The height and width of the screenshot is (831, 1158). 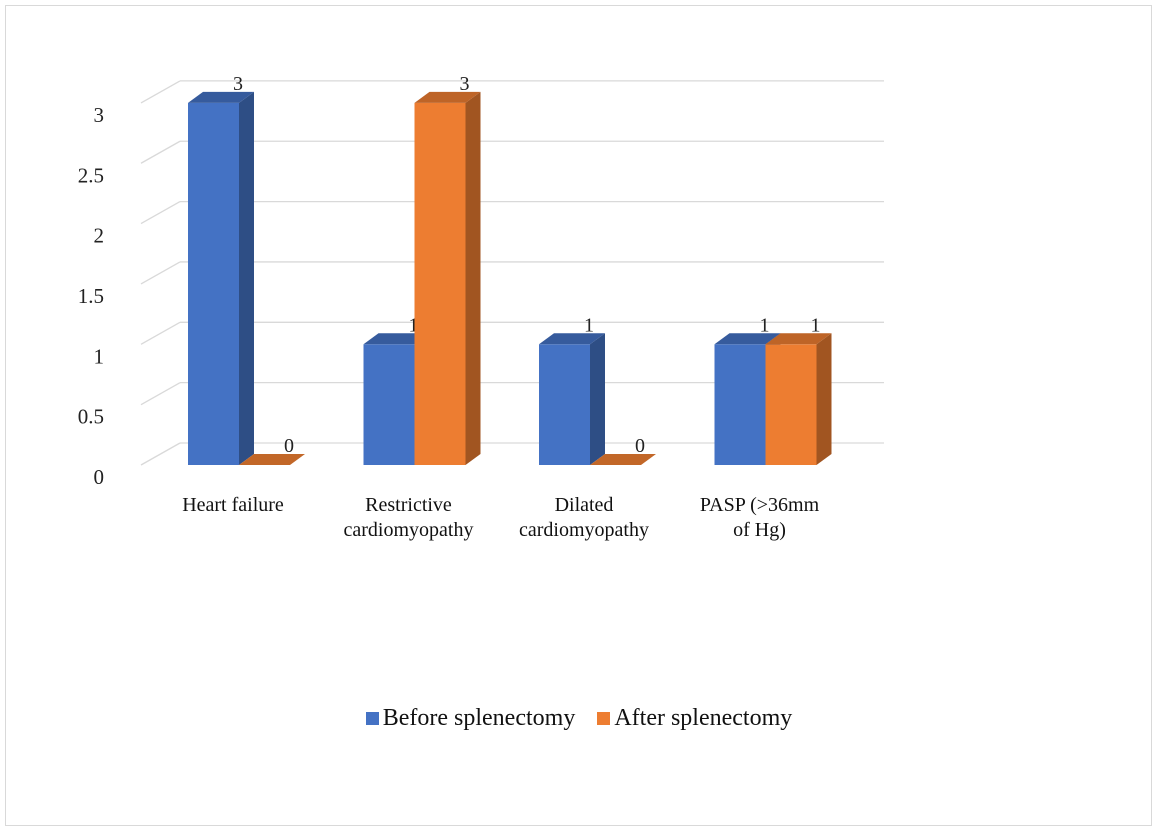 I want to click on x-category-label: PASP (>36mm, so click(x=760, y=505).